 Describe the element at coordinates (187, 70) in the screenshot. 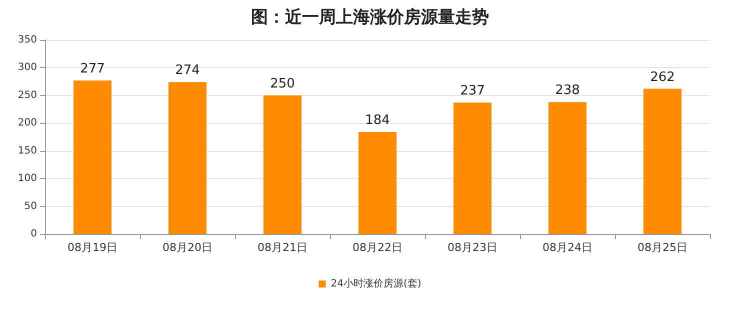

I see `data-label: 274` at that location.